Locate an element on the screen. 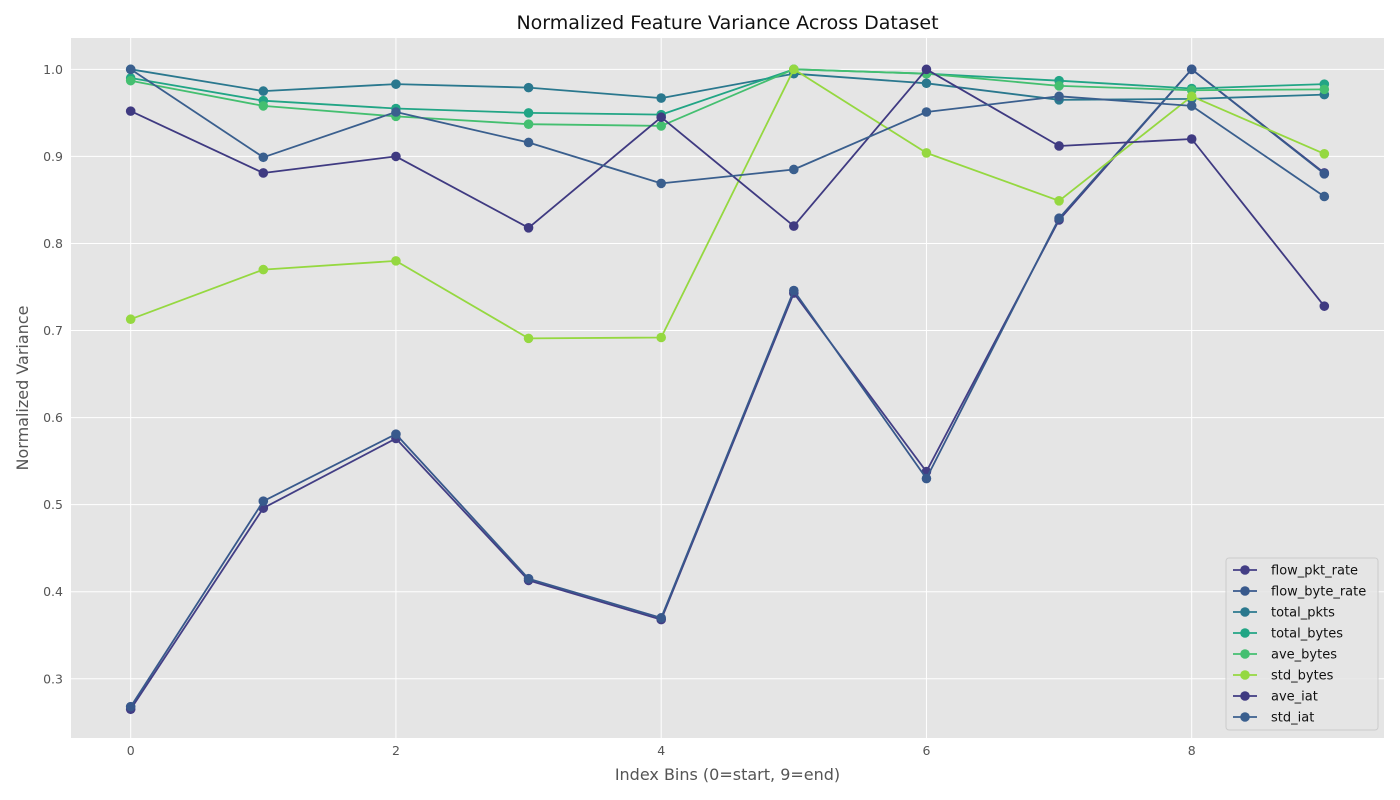  legend-label: flow_pkt_rate is located at coordinates (1314, 571).